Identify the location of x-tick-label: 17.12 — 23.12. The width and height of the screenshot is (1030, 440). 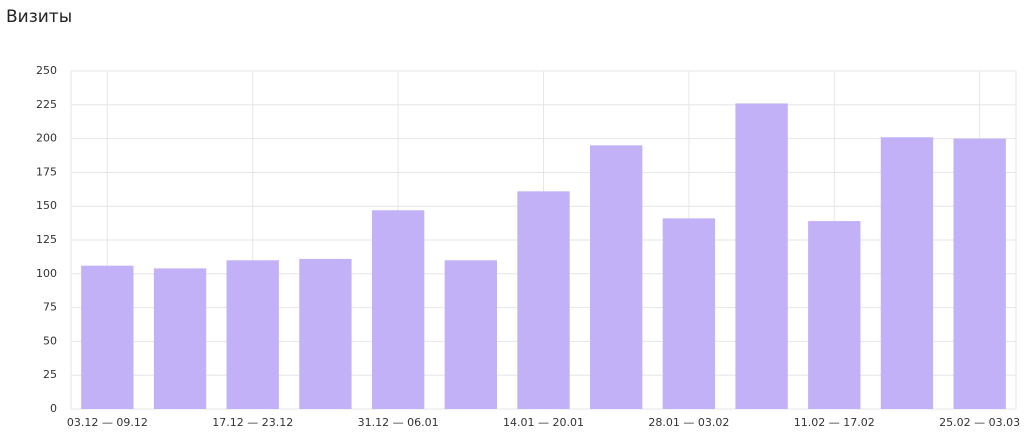
(252, 422).